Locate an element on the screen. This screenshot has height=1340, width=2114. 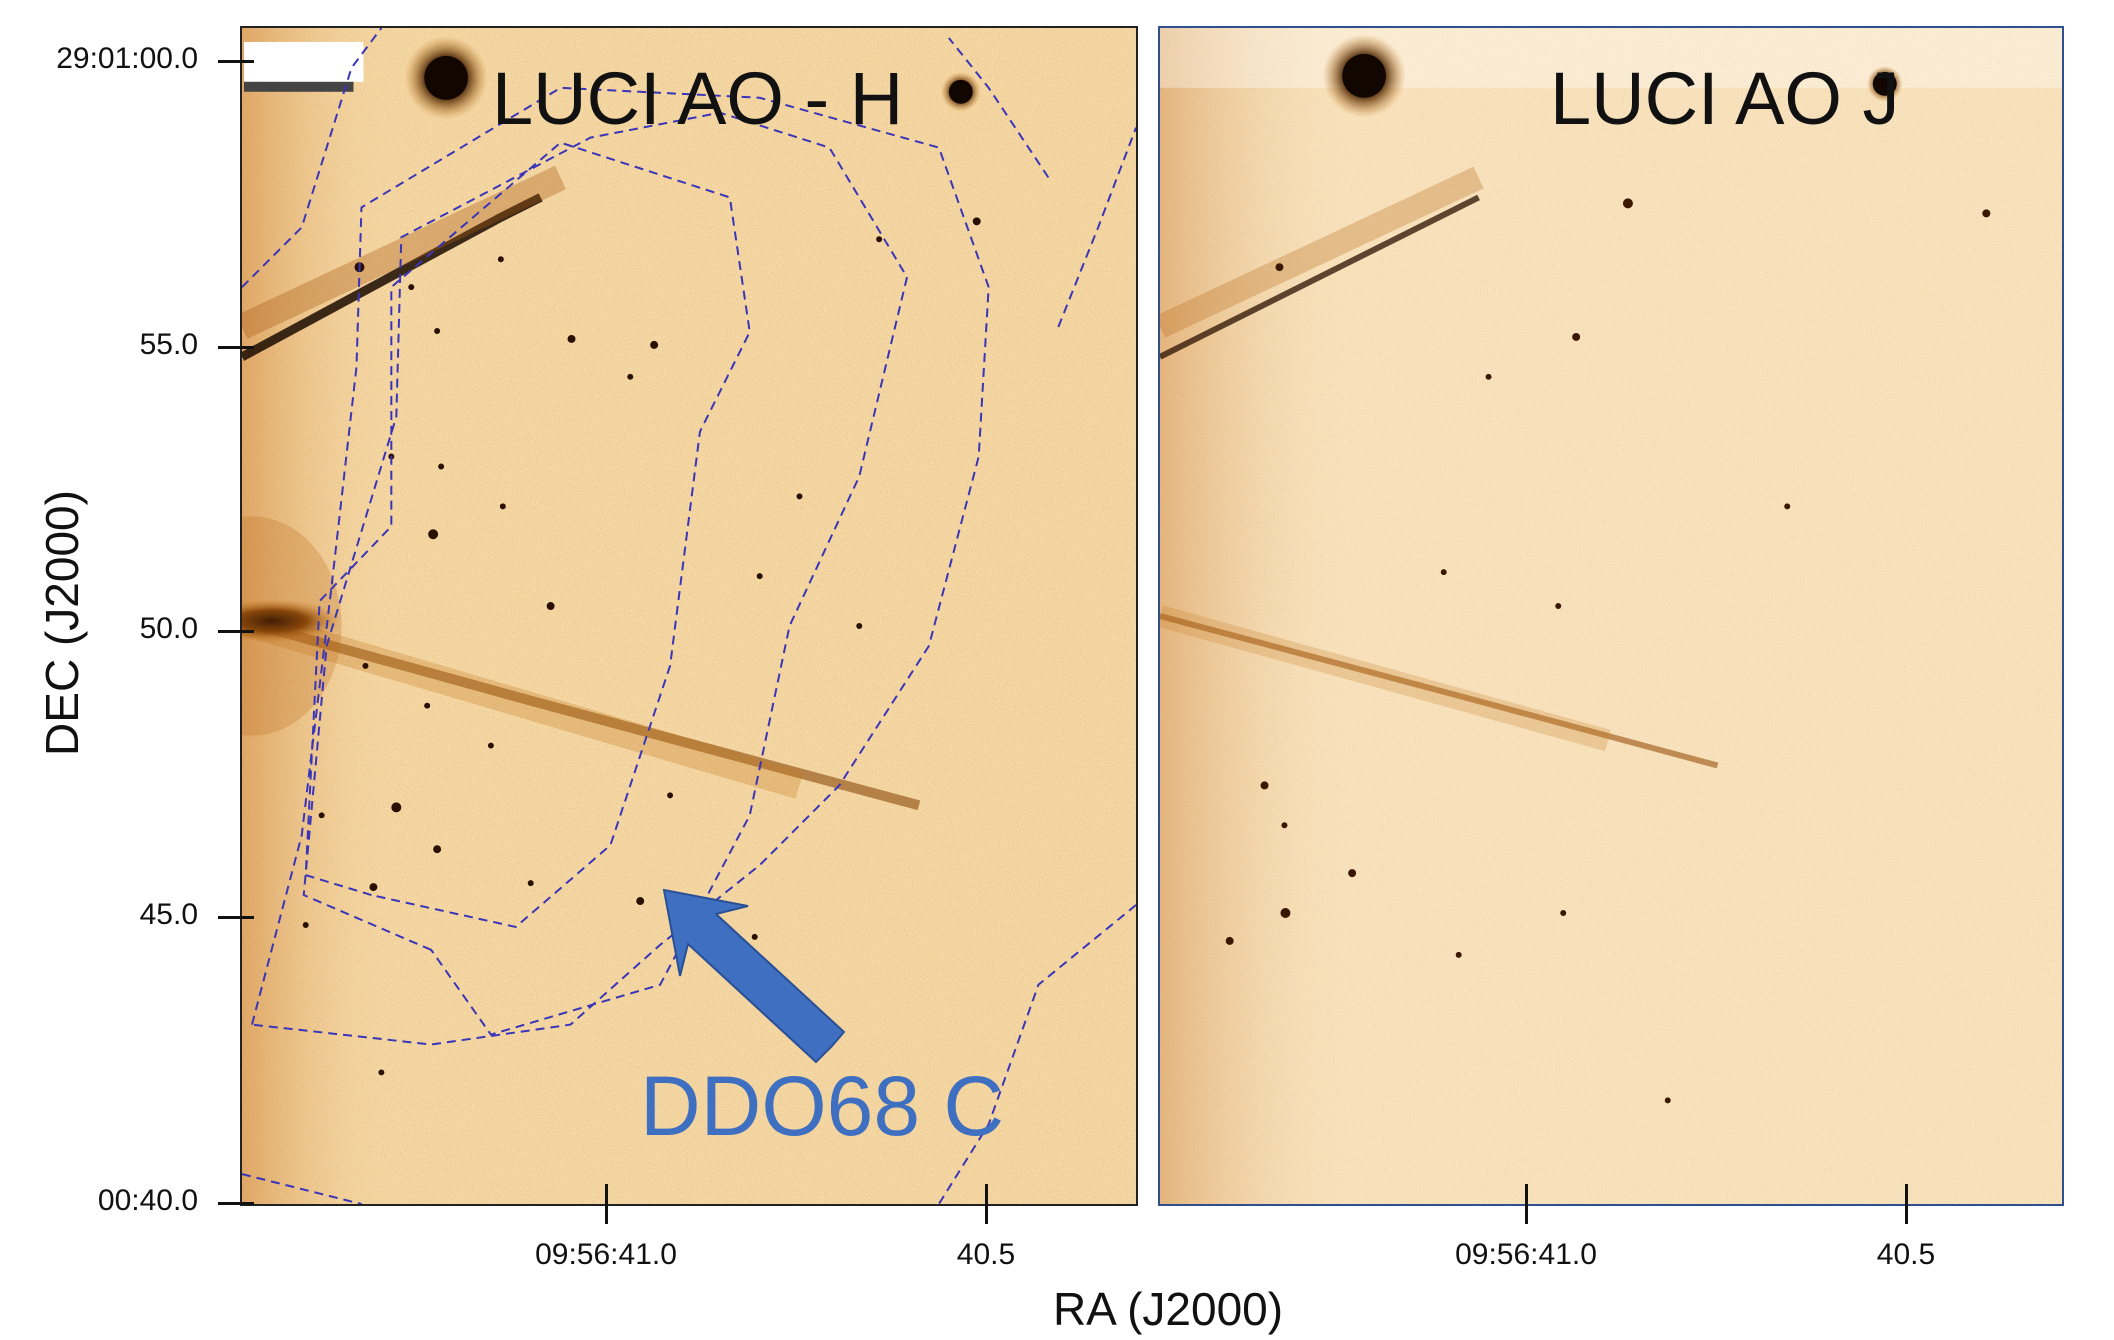
annotation-label: DDO68 C is located at coordinates (822, 1106).